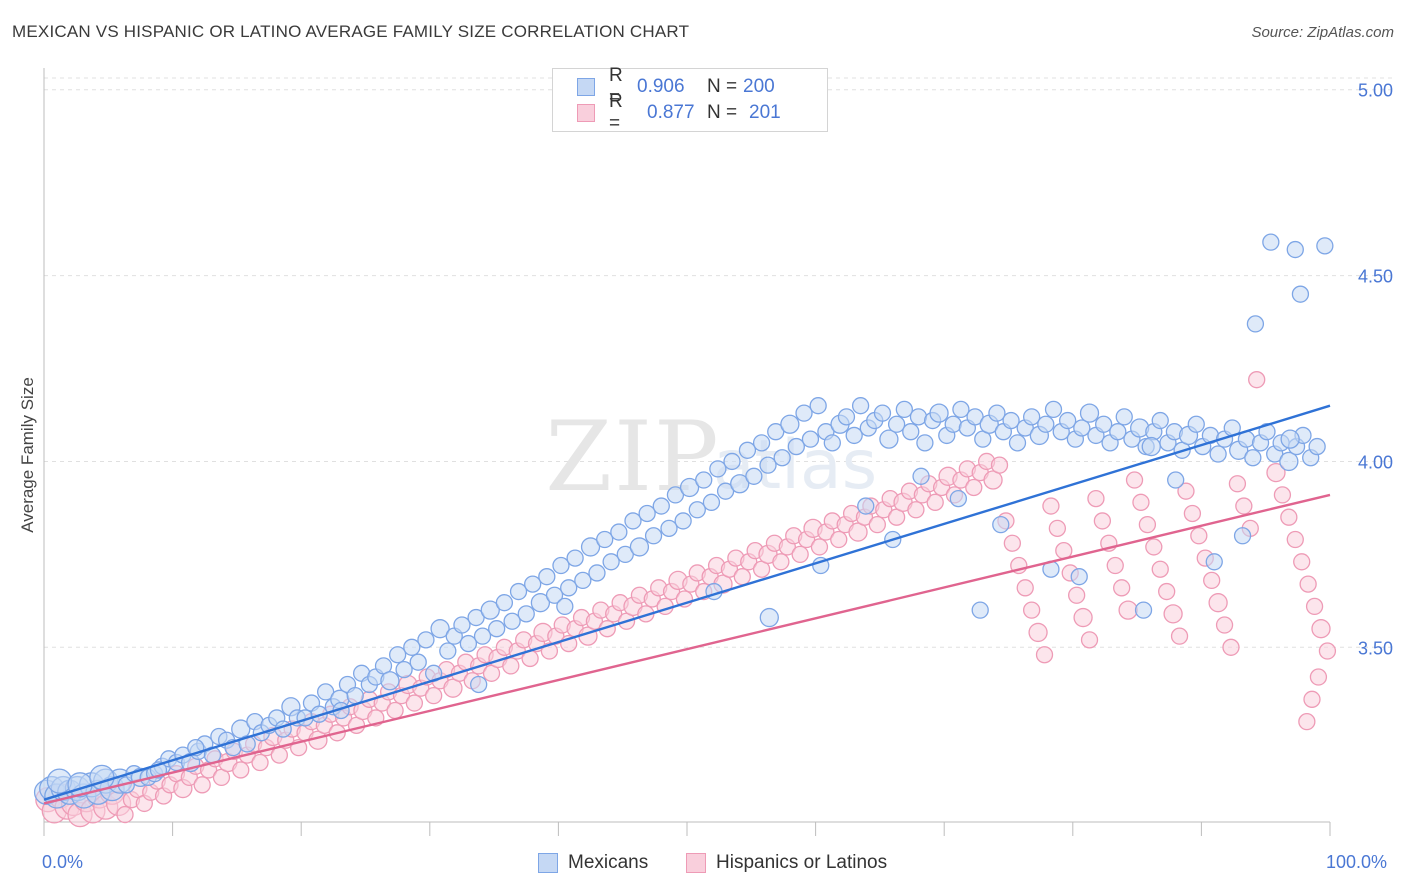  What do you see at coordinates (1375, 91) in the screenshot?
I see `y-tick-label: 5.00` at bounding box center [1375, 91].